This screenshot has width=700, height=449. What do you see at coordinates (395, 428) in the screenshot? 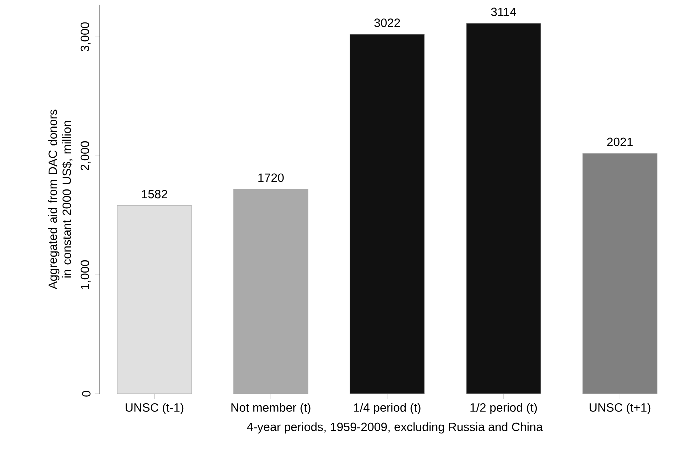
I see `x-axis-title: 4-year periods, 1959-2009, excluding Russia and China` at bounding box center [395, 428].